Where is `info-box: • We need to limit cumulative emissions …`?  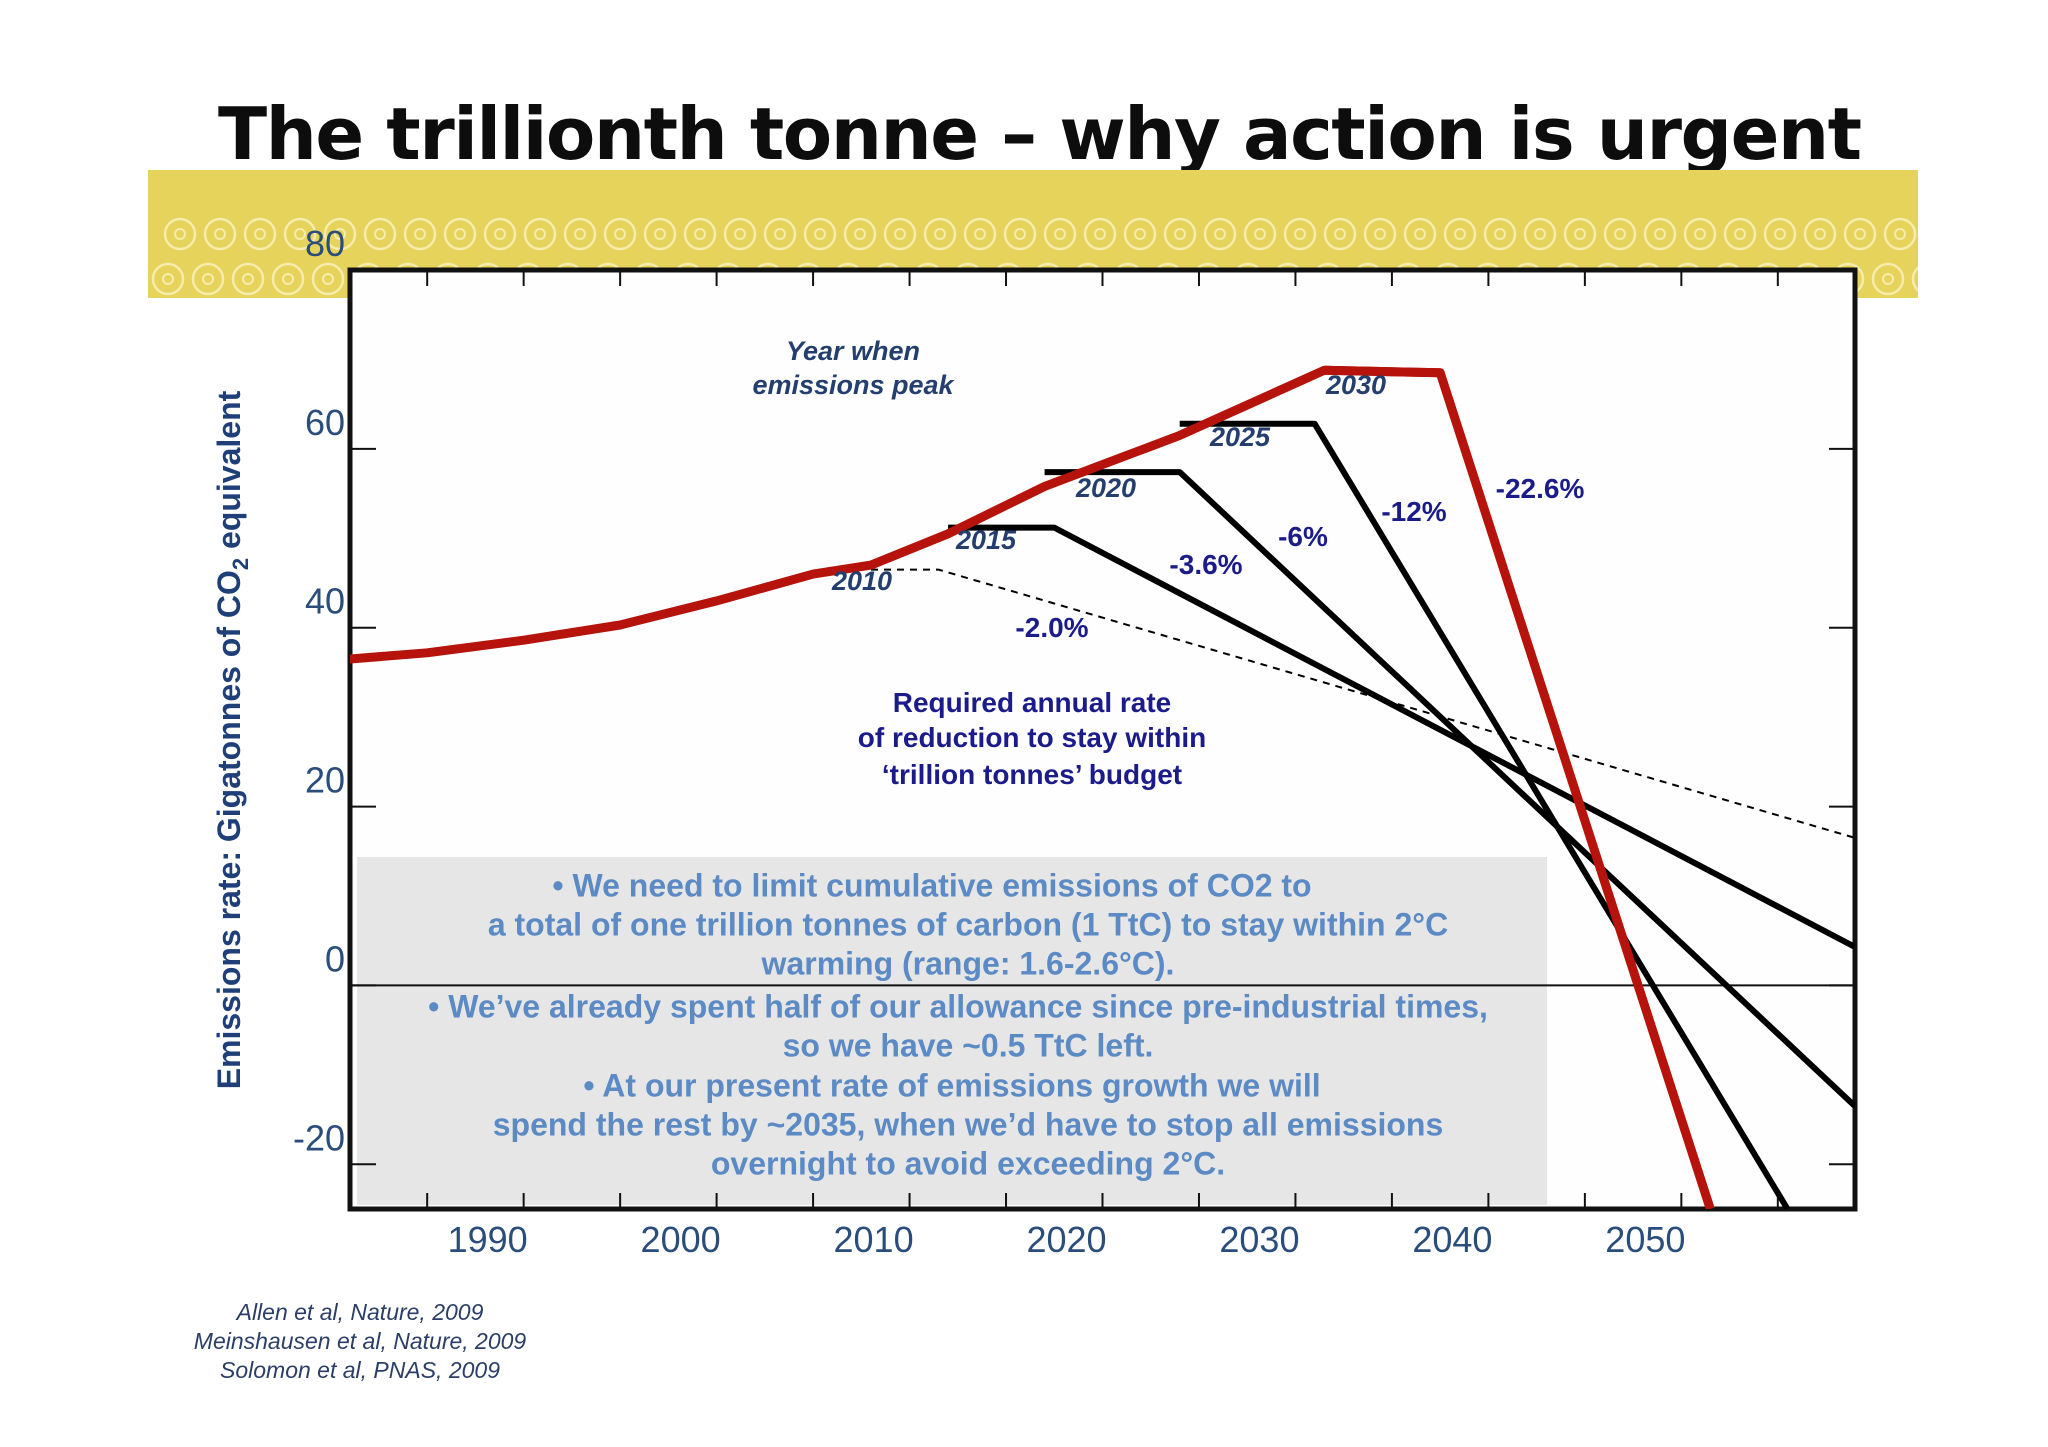 info-box: • We need to limit cumulative emissions … is located at coordinates (952, 1031).